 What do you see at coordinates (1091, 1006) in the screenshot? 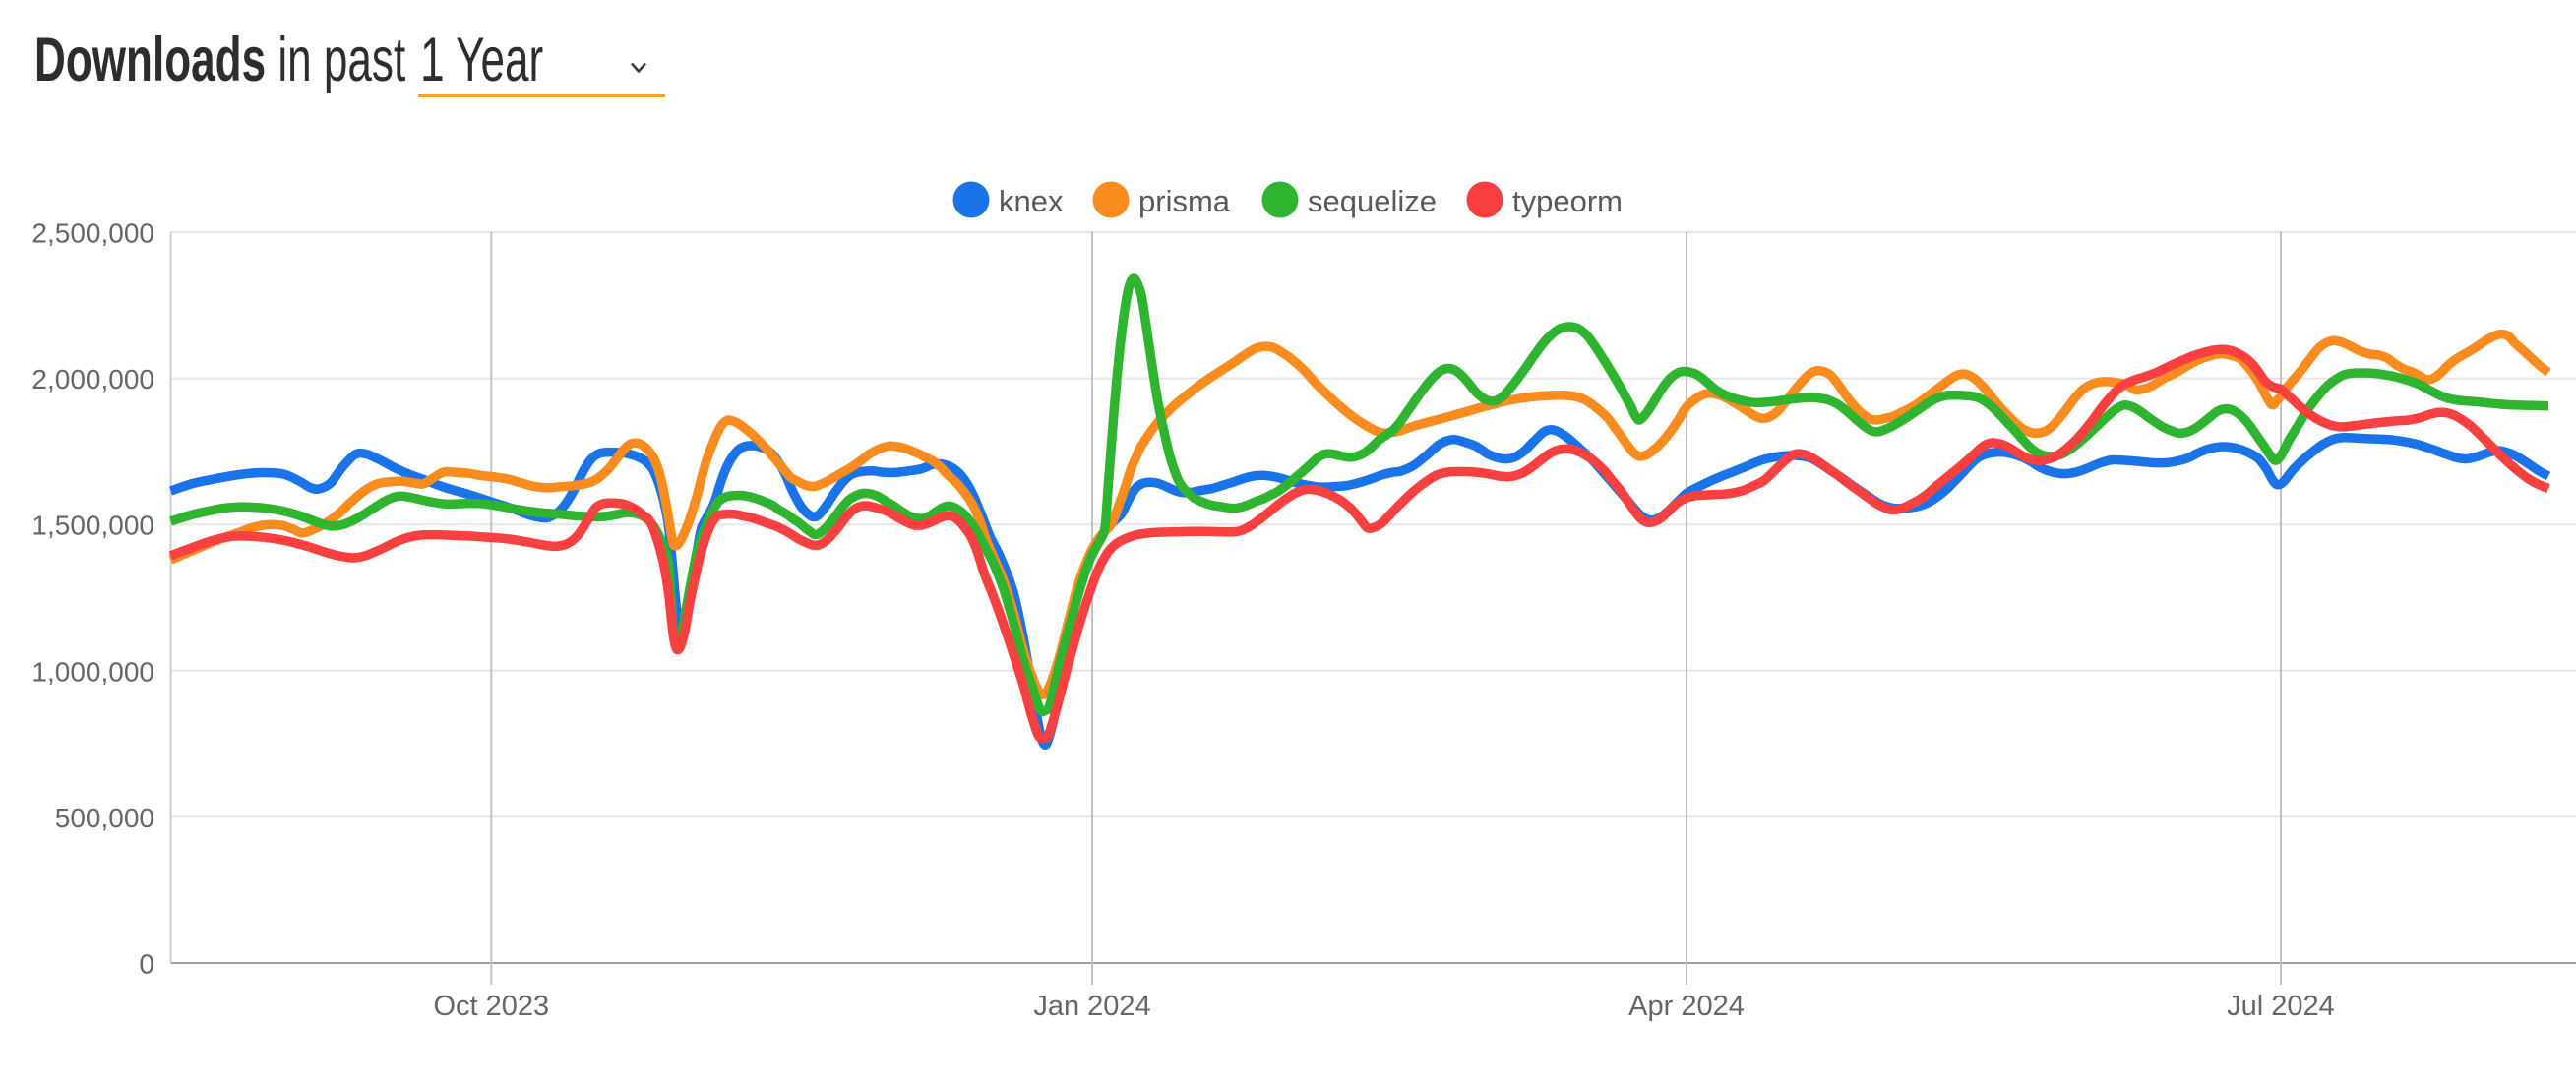
I see `svg-text: Jan 2024` at bounding box center [1091, 1006].